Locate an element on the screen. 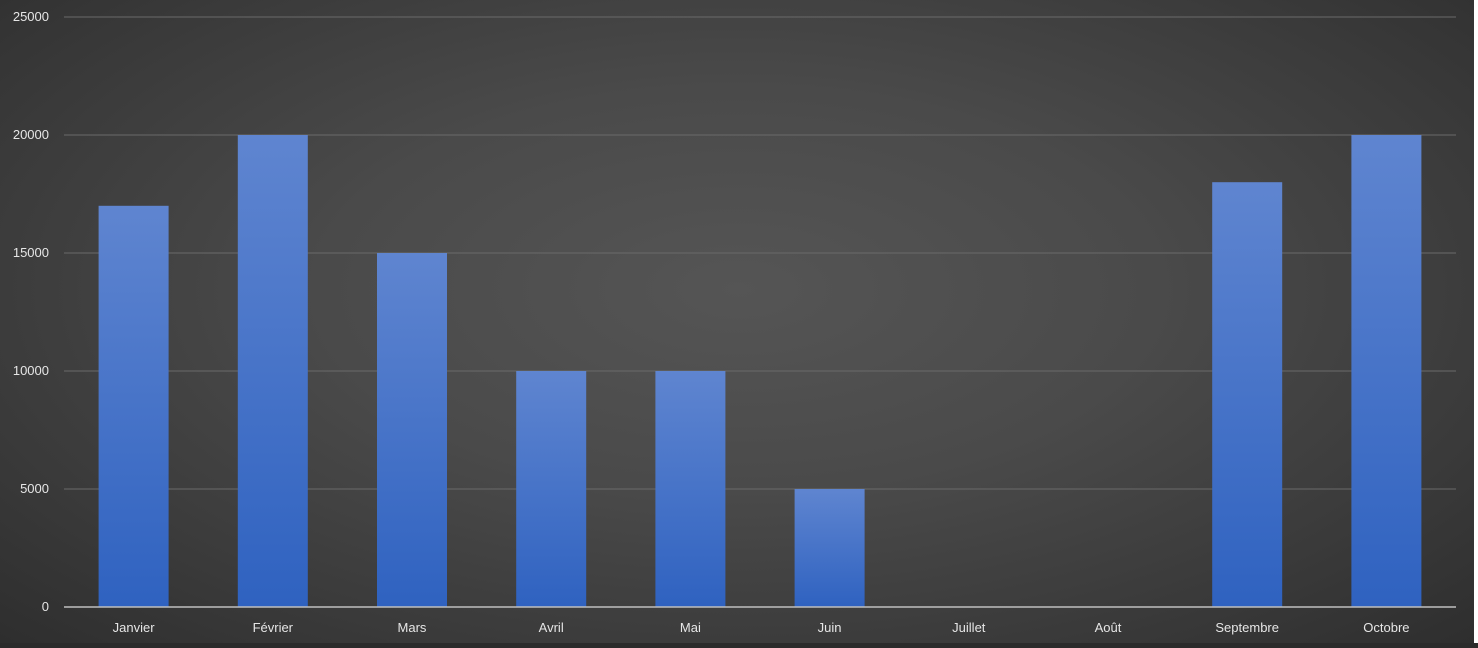 The width and height of the screenshot is (1478, 648). x-tick-label: Juin is located at coordinates (830, 627).